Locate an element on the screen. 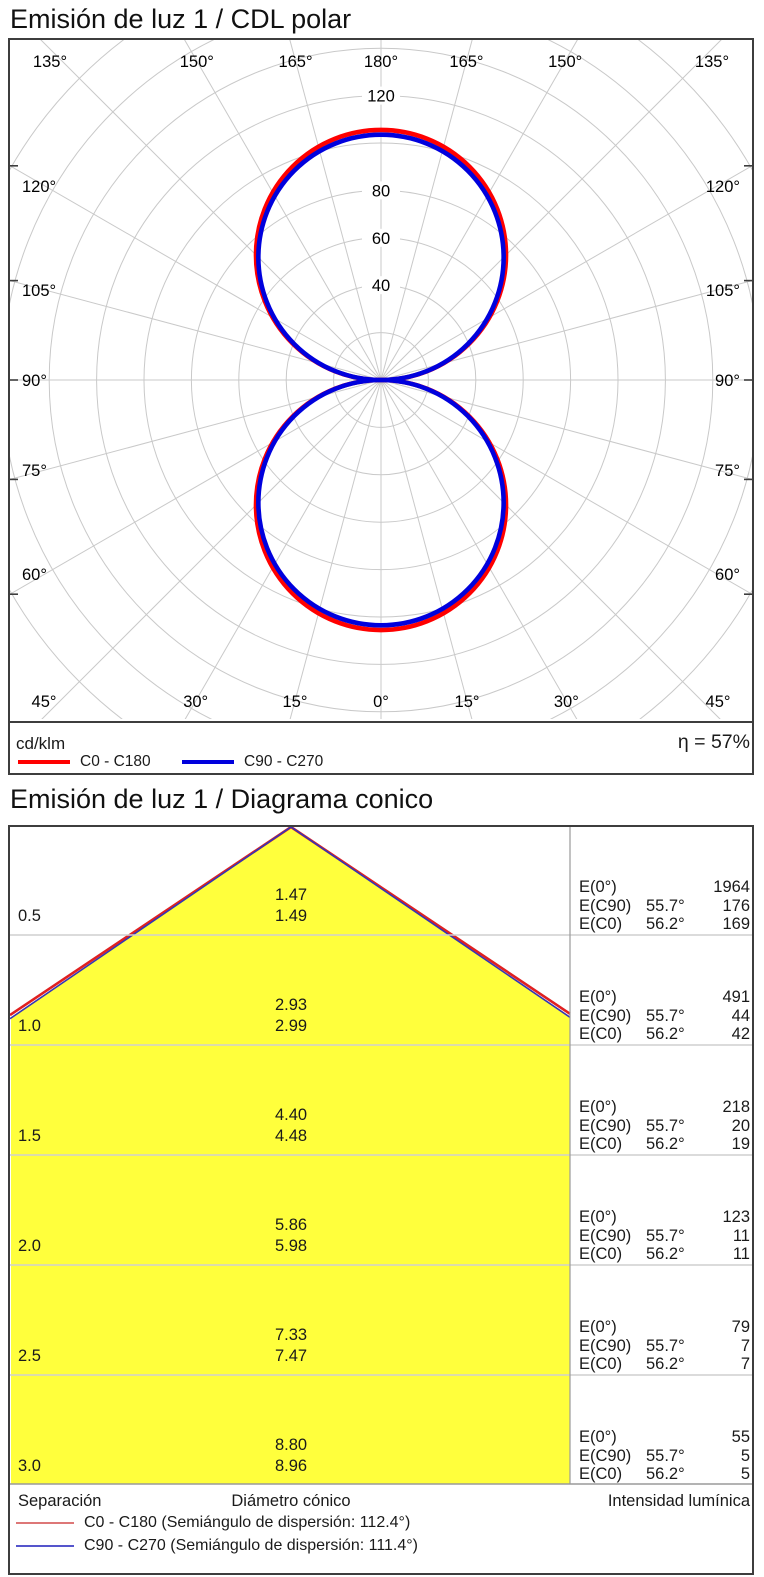 Image resolution: width=764 pixels, height=1577 pixels. cone-edge-c0 is located at coordinates (290, 922).